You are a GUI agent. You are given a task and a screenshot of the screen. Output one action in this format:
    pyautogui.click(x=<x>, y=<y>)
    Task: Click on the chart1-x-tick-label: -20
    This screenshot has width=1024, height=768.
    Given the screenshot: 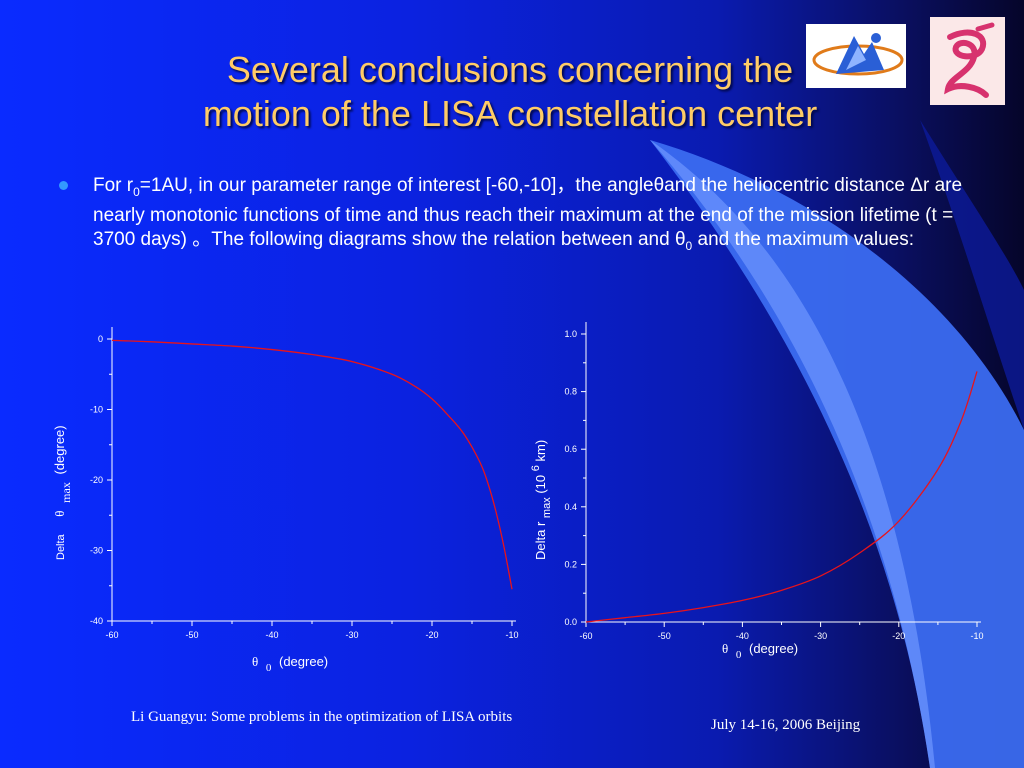 What is the action you would take?
    pyautogui.click(x=431, y=635)
    